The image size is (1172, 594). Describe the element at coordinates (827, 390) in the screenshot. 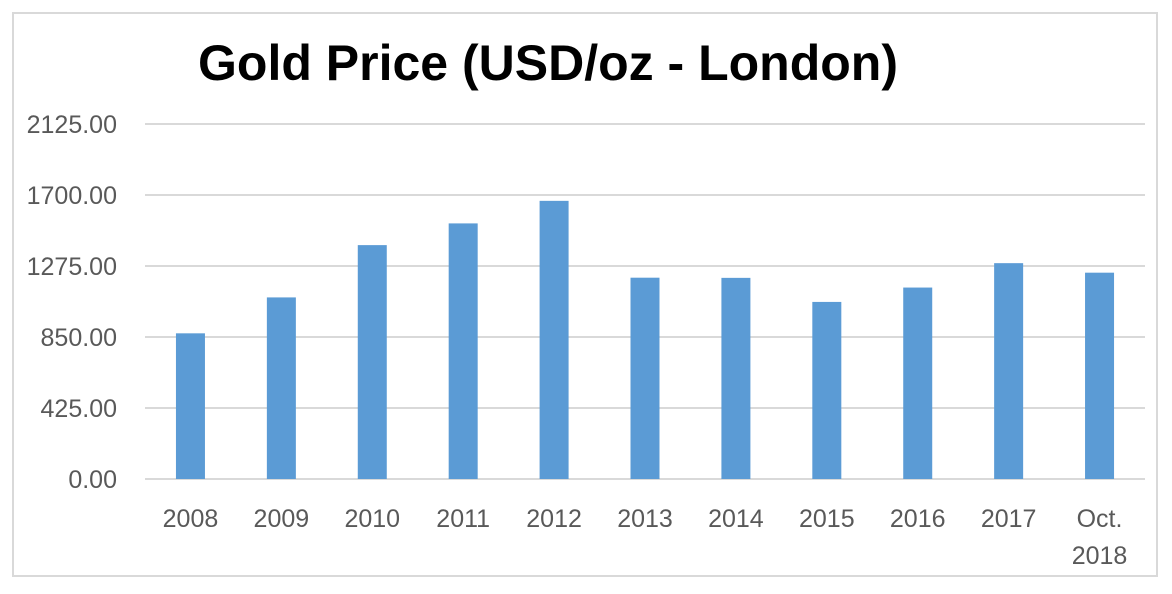

I see `bar-2015` at that location.